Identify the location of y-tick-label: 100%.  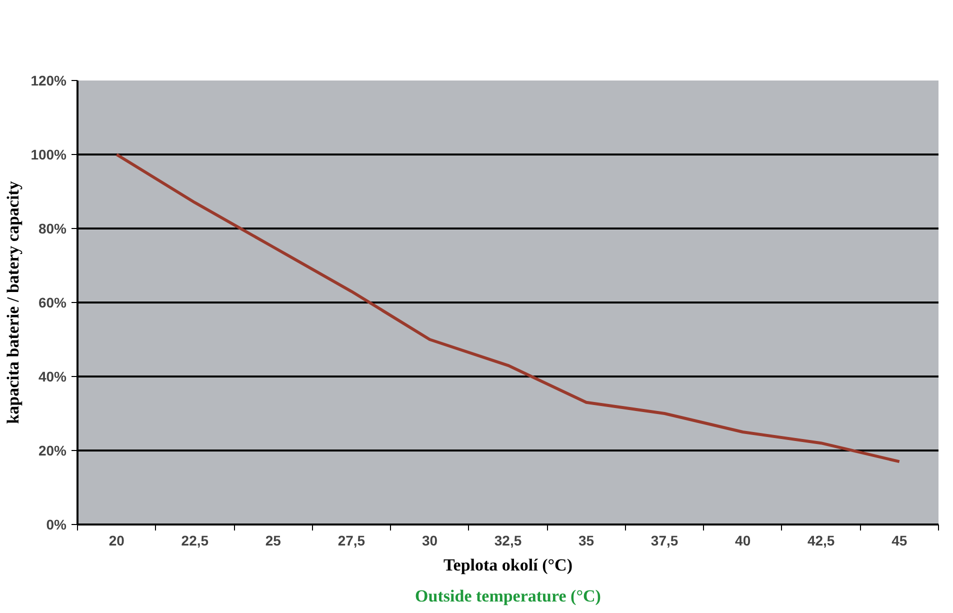
(49, 154).